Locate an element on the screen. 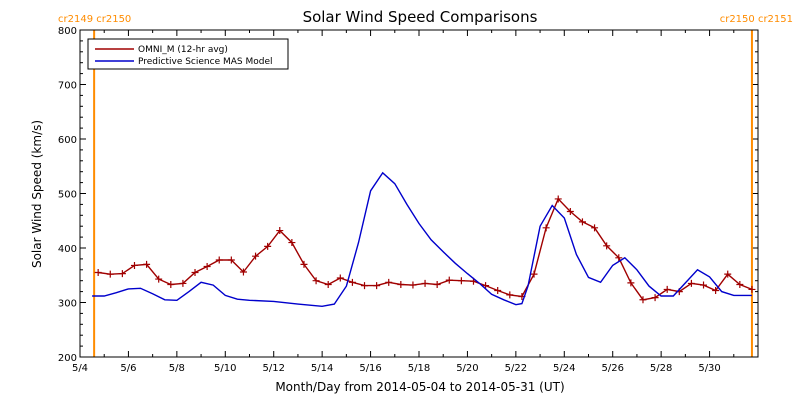 The image size is (800, 400). x-tick-label: 5/24 is located at coordinates (564, 368).